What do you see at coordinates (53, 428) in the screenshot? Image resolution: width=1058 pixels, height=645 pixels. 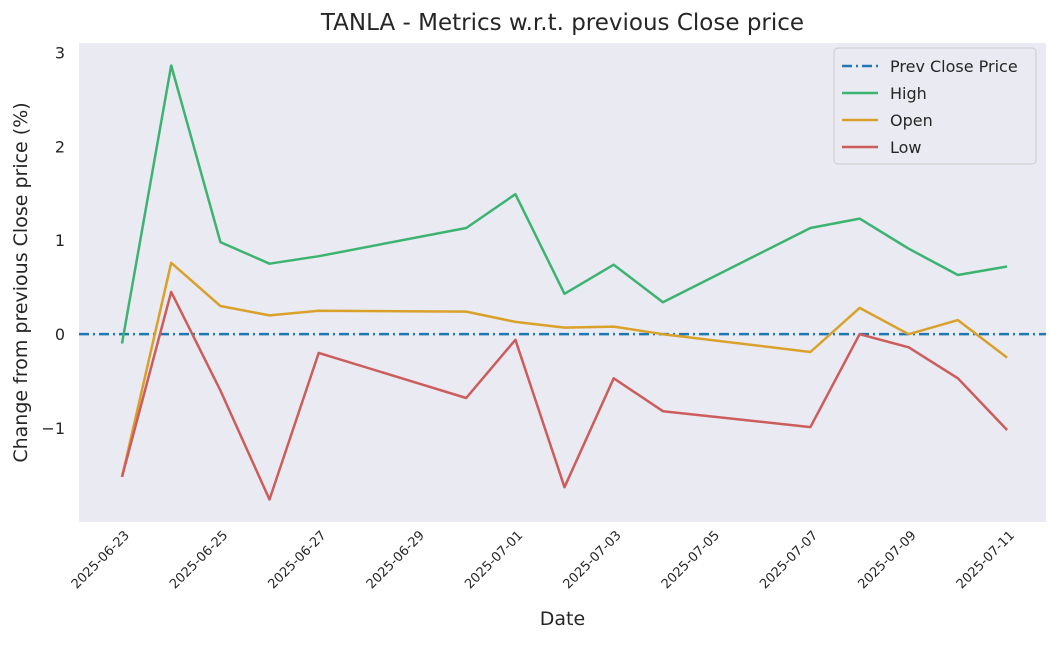 I see `y-tick-label: −1` at bounding box center [53, 428].